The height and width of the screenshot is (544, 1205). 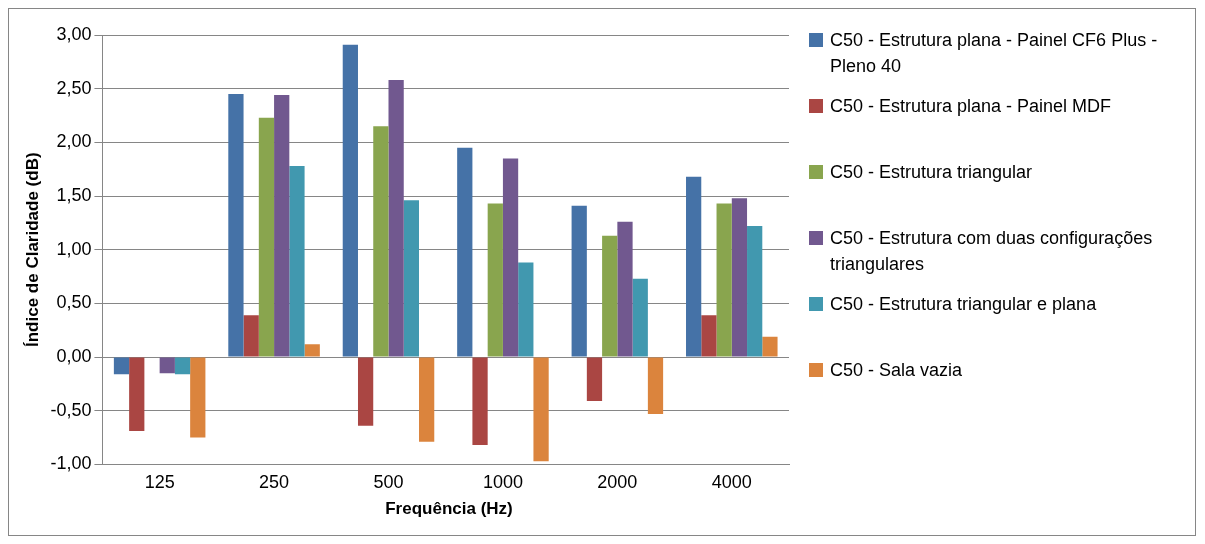 I want to click on x-tick-label: 125, so click(x=159, y=482).